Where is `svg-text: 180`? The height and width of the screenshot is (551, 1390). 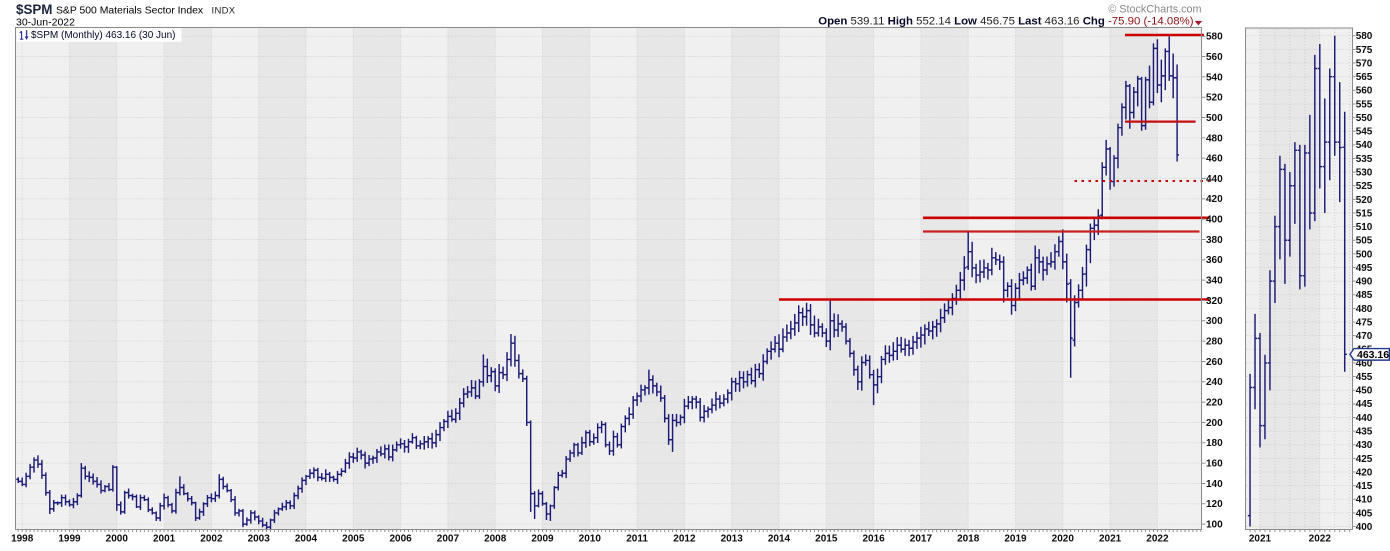
svg-text: 180 is located at coordinates (1214, 443).